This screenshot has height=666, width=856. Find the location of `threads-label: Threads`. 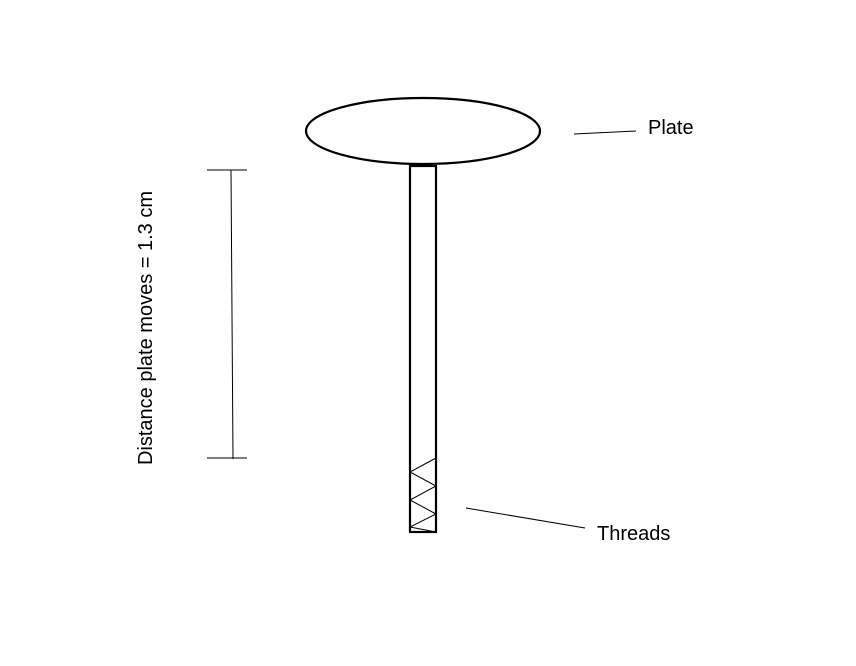

threads-label: Threads is located at coordinates (634, 534).